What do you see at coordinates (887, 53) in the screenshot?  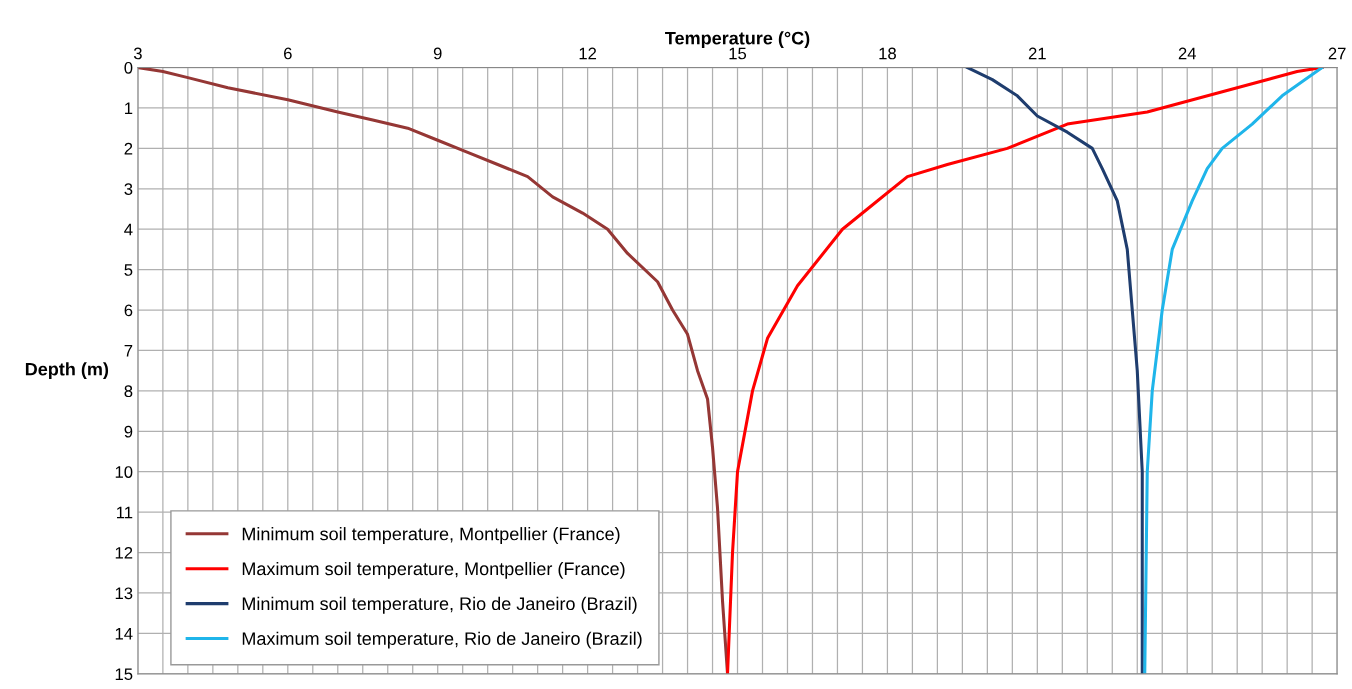 I see `x-tick-label: 18` at bounding box center [887, 53].